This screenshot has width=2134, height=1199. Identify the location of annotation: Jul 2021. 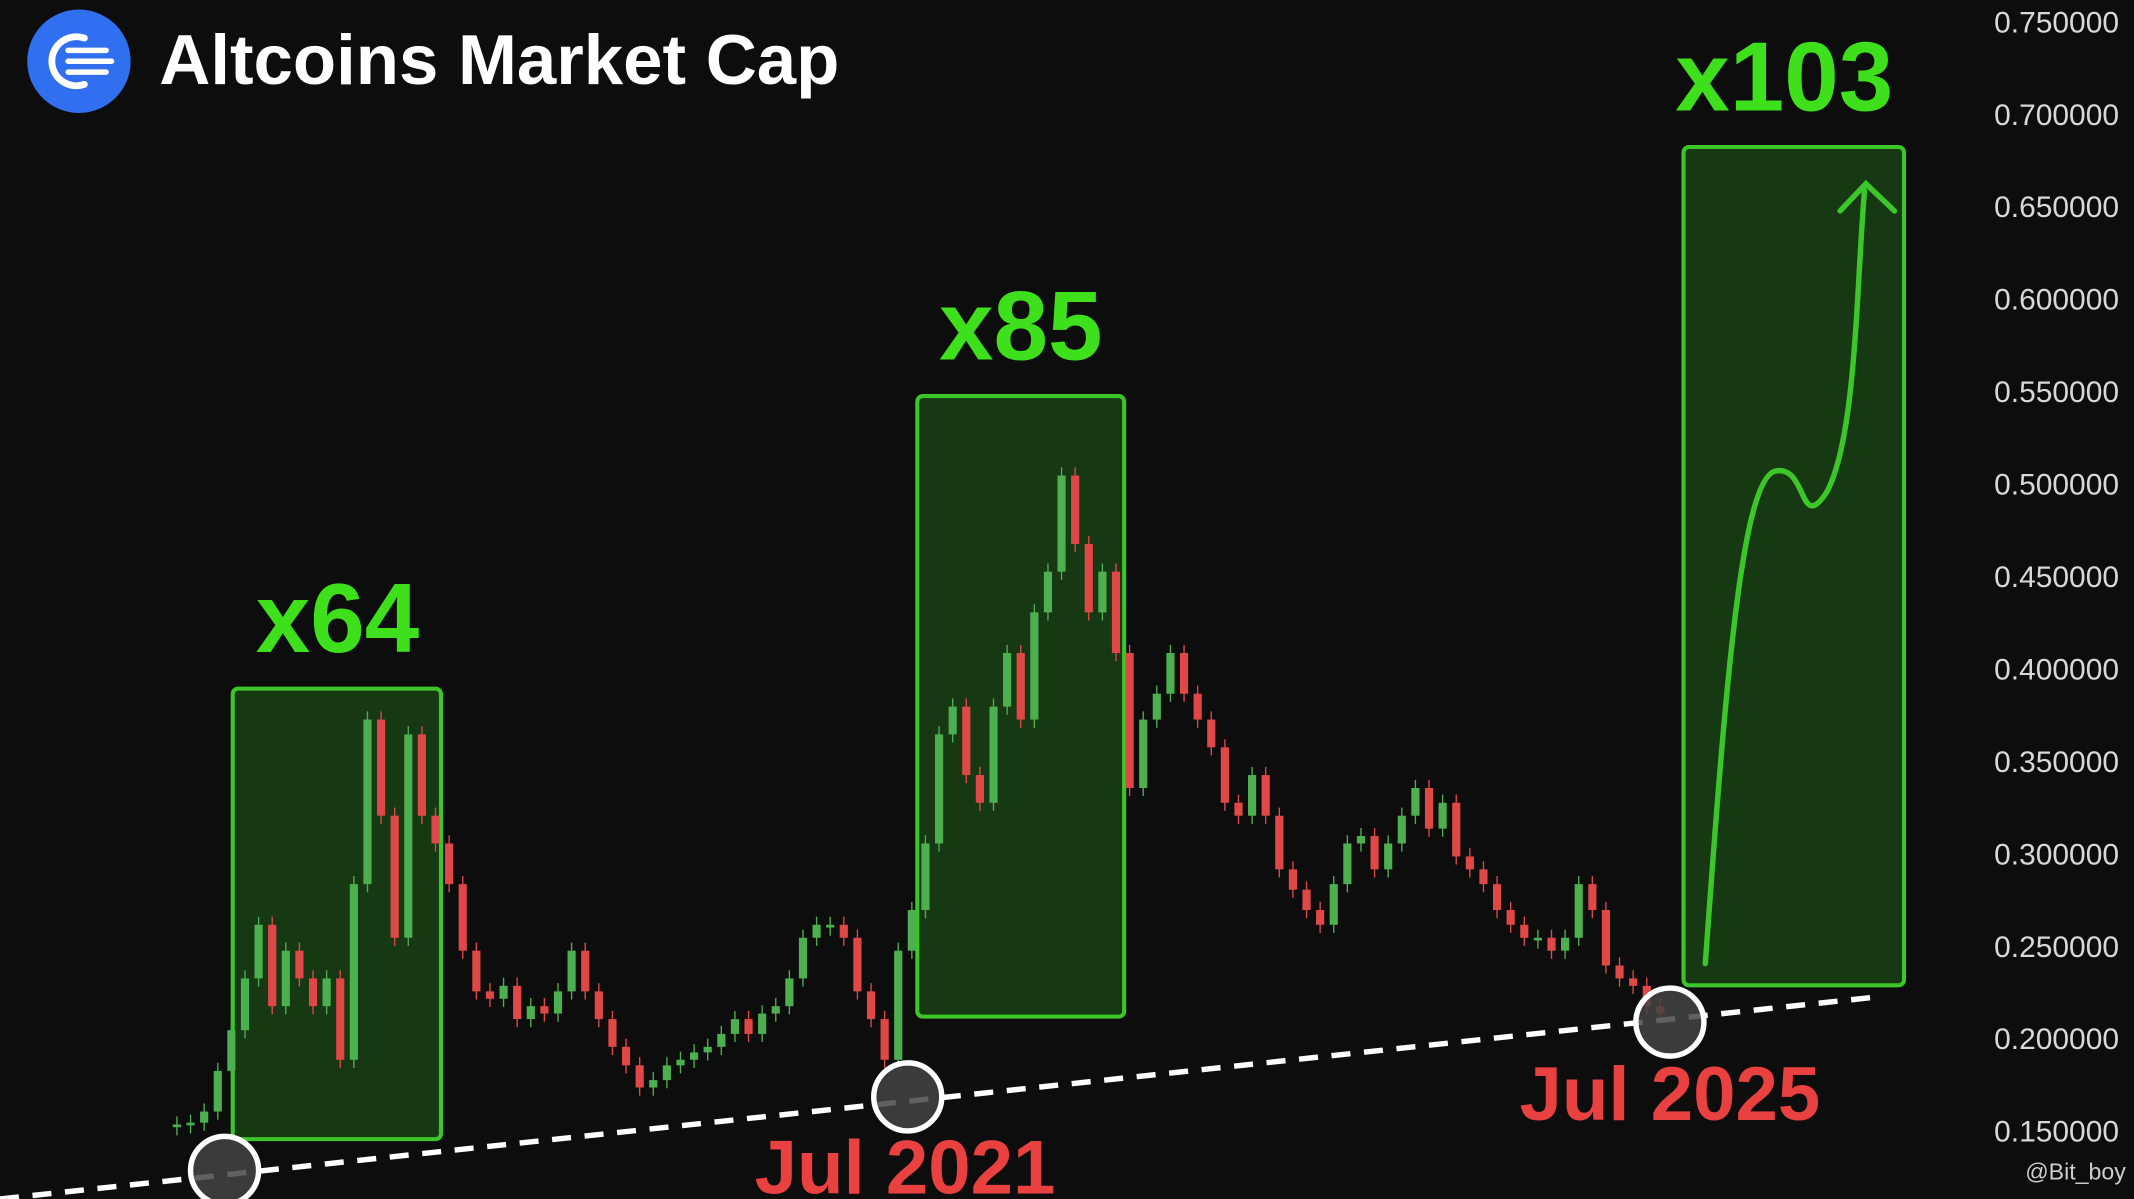
(905, 1162).